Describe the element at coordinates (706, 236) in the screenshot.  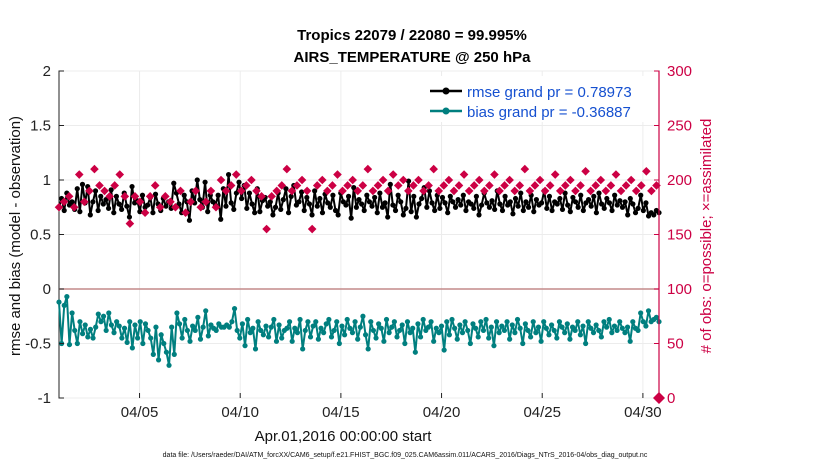
I see `y-axis-label-right: # of obs: o=possible; ×=assimilated` at that location.